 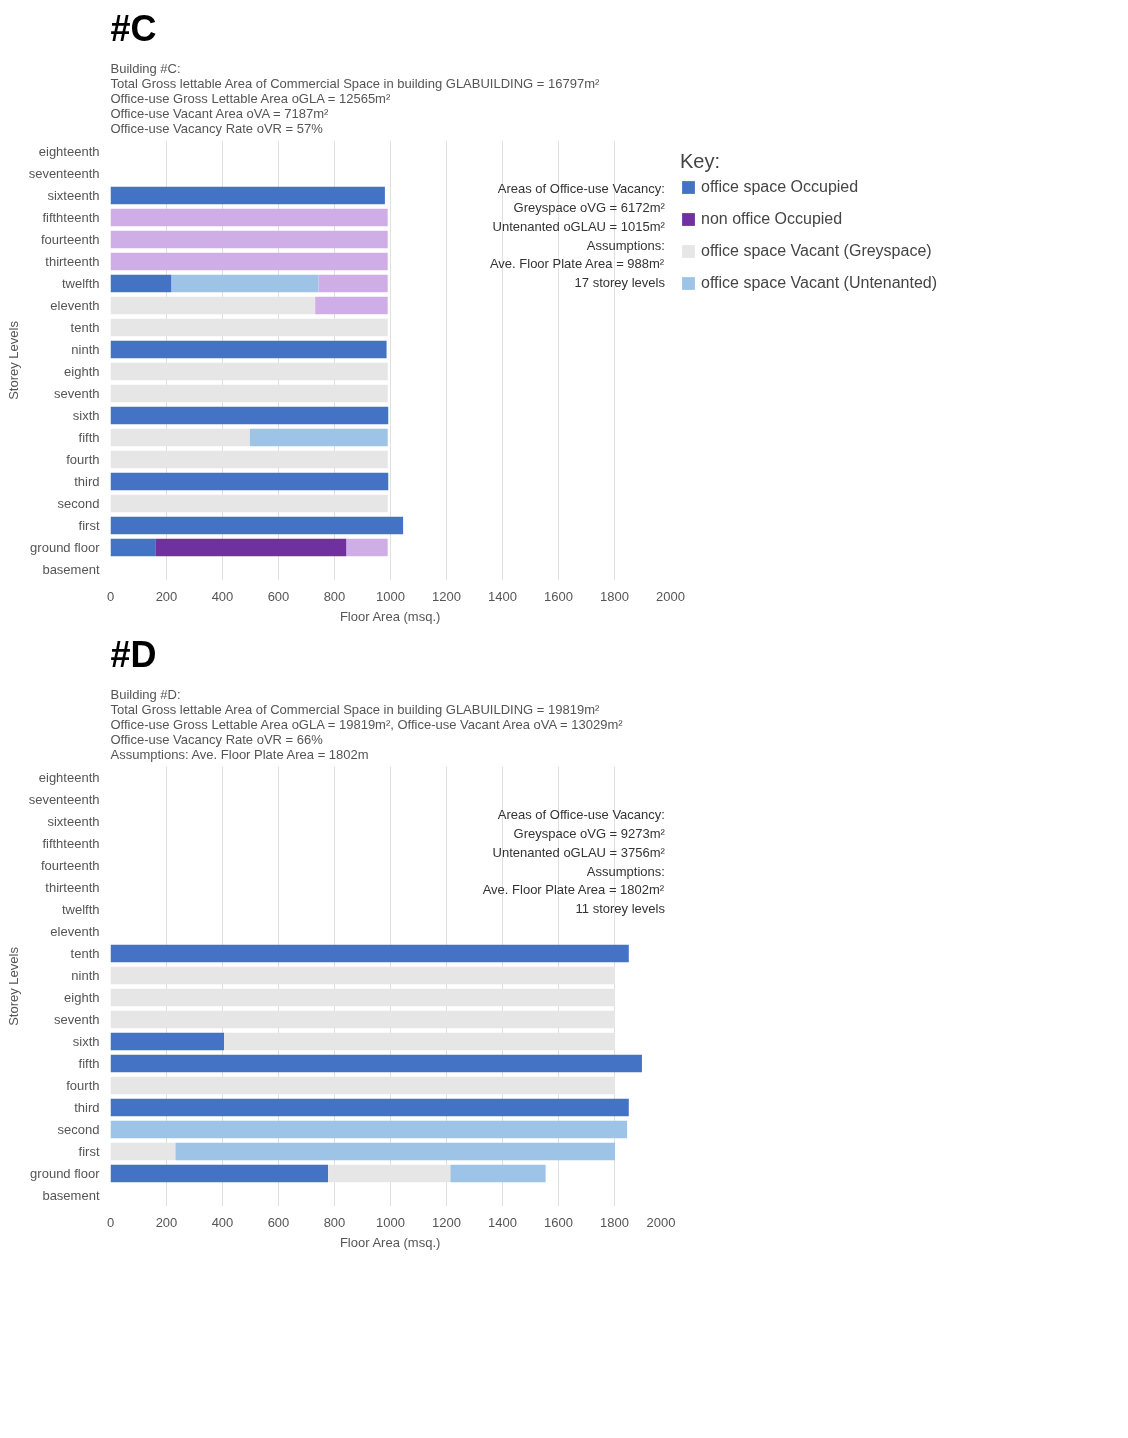 What do you see at coordinates (816, 251) in the screenshot?
I see `legend-label: office space Vacant (Greyspace)` at bounding box center [816, 251].